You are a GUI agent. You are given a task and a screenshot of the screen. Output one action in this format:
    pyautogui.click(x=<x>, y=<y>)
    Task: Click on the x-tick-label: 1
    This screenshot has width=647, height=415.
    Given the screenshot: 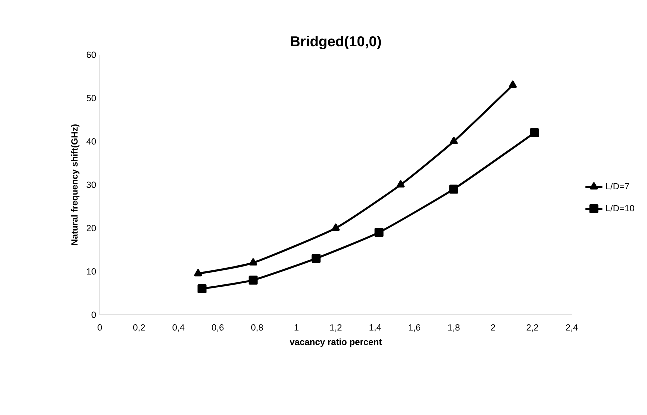 What is the action you would take?
    pyautogui.click(x=296, y=327)
    